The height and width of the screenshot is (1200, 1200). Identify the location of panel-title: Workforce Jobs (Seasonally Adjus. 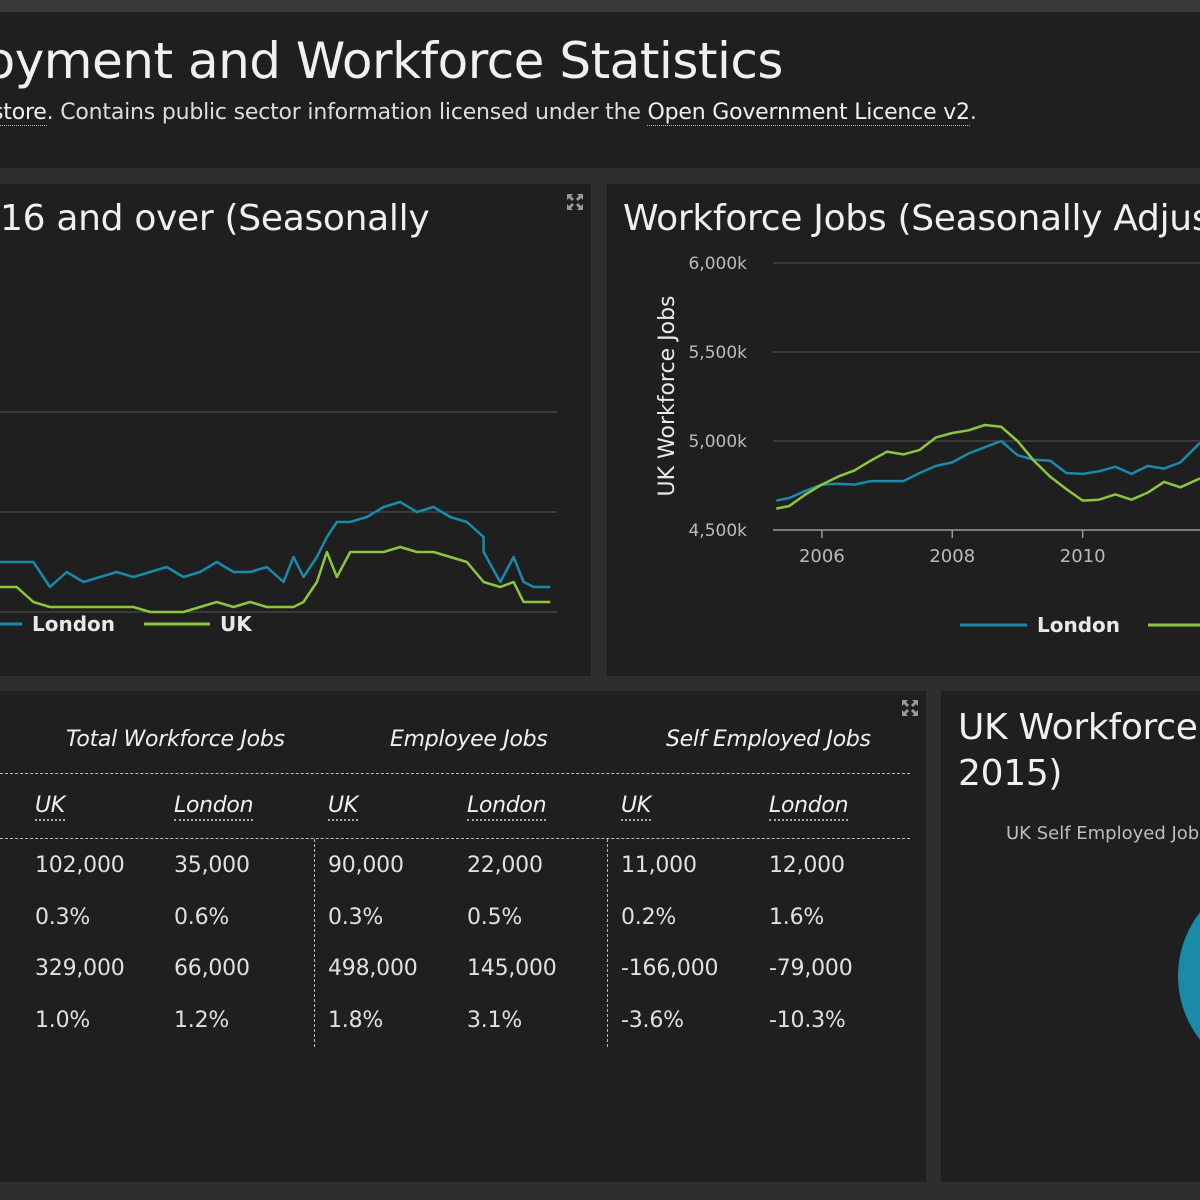
(911, 218).